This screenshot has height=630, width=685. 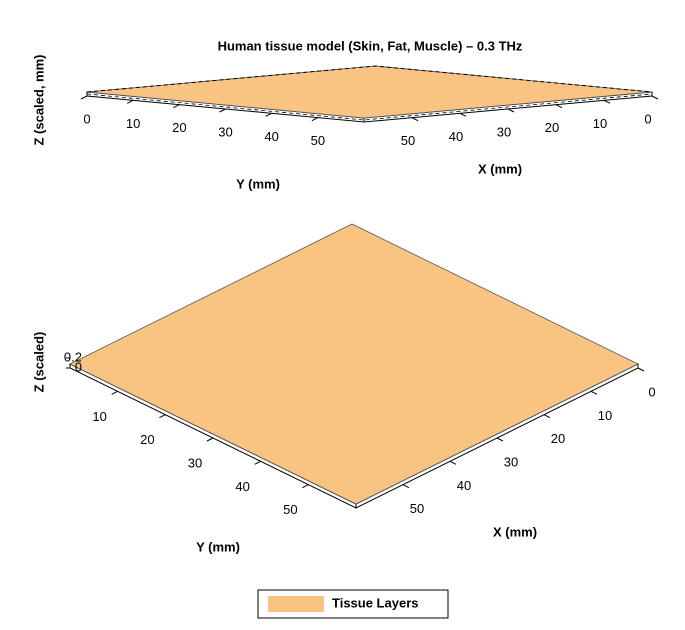 What do you see at coordinates (369, 107) in the screenshot?
I see `layer-edge` at bounding box center [369, 107].